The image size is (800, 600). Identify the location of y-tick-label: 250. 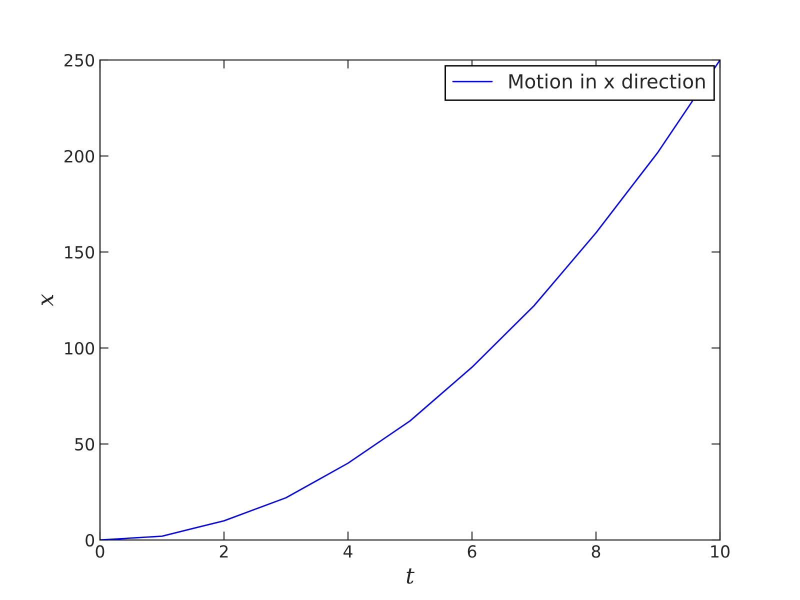
(79, 60).